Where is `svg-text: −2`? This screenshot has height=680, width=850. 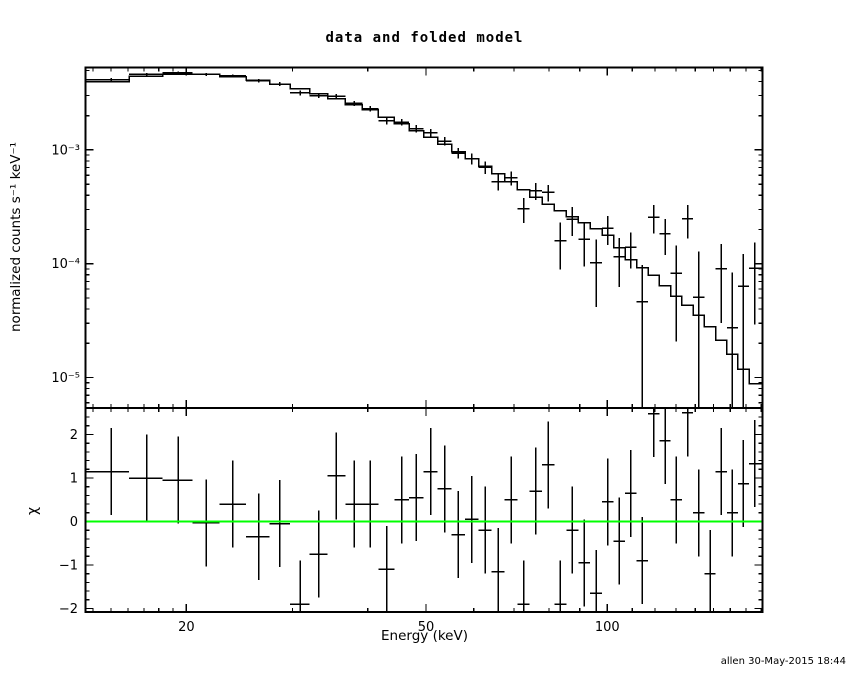 svg-text: −2 is located at coordinates (68, 609).